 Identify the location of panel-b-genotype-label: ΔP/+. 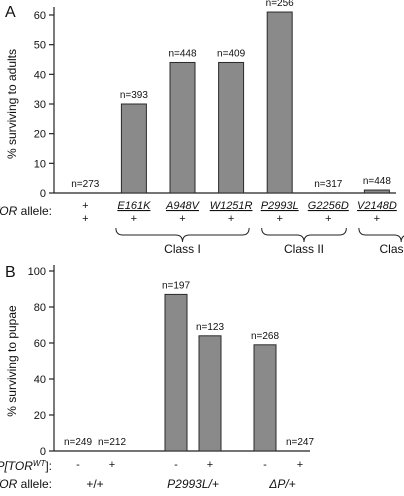
(281, 484).